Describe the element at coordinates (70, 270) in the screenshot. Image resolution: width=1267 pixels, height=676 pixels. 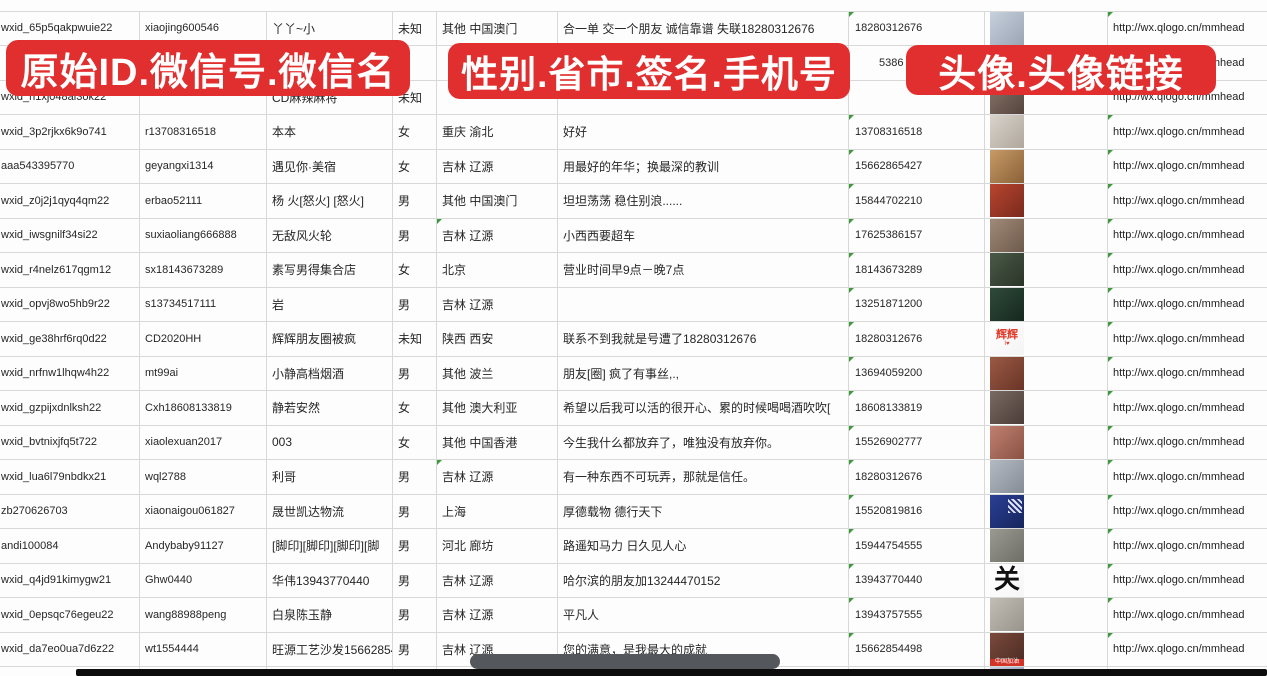
I see `cell-original-id: wxid_r4nelz617qgm12` at that location.